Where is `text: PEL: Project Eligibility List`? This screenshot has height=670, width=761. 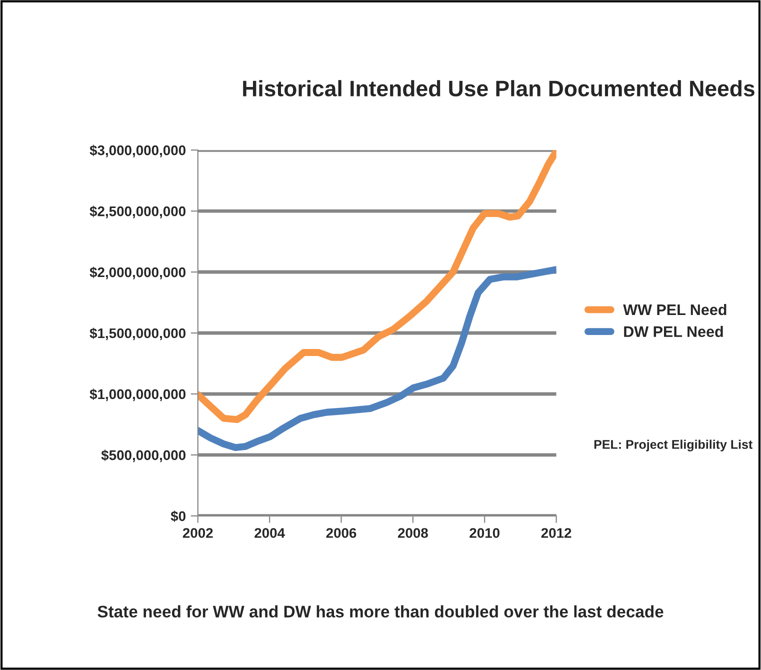 text: PEL: Project Eligibility List is located at coordinates (673, 446).